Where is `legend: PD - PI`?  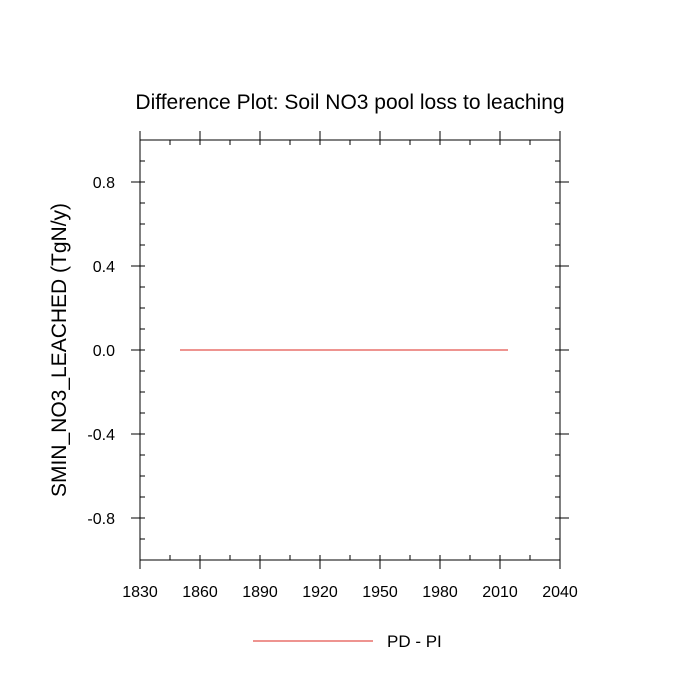 legend: PD - PI is located at coordinates (347, 641).